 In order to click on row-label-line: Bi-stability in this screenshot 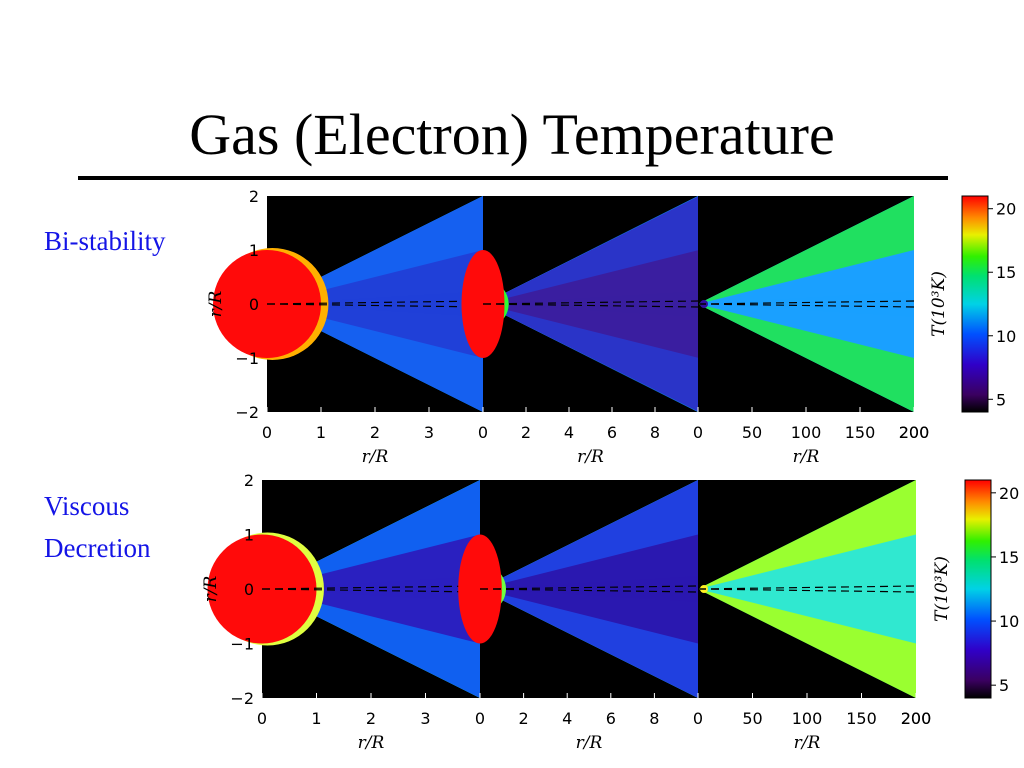, I will do `click(105, 241)`.